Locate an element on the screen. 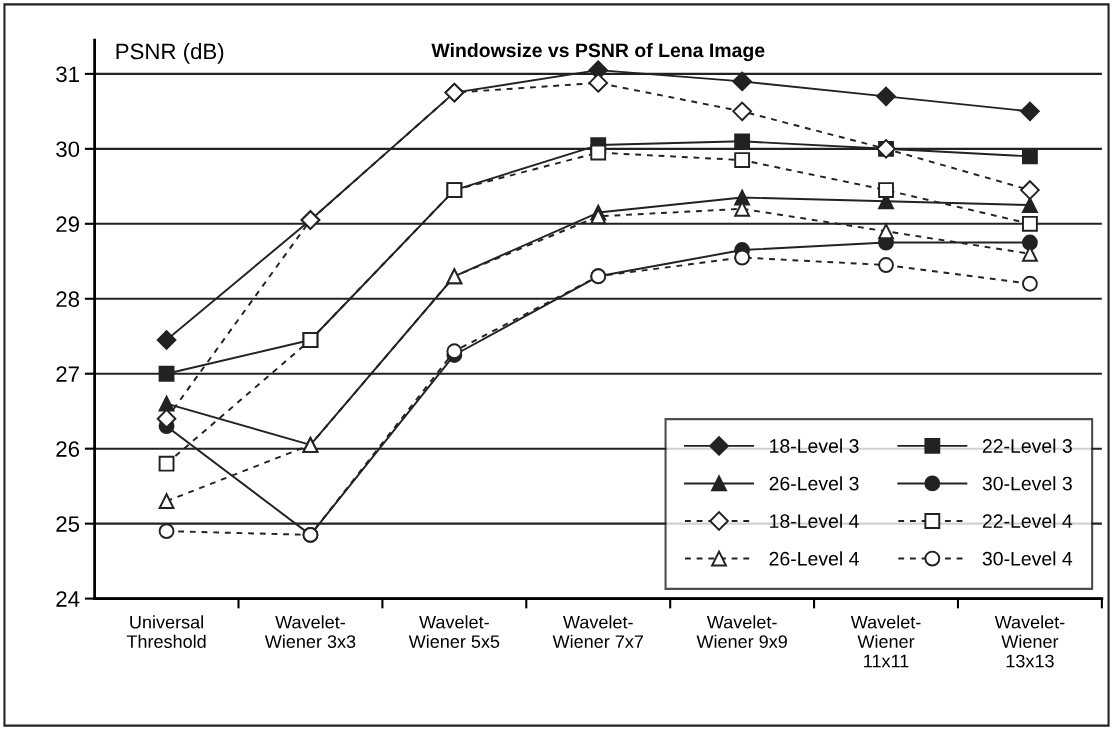 Image resolution: width=1113 pixels, height=730 pixels. legend-label: 18-Level 3 is located at coordinates (814, 445).